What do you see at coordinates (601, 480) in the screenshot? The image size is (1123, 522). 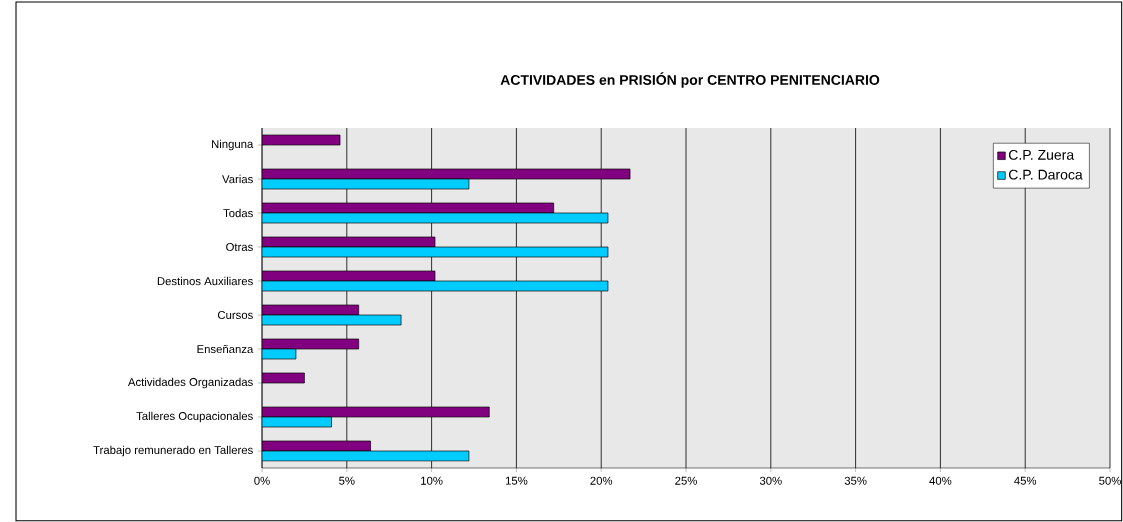 I see `x-tick-label: 20%` at bounding box center [601, 480].